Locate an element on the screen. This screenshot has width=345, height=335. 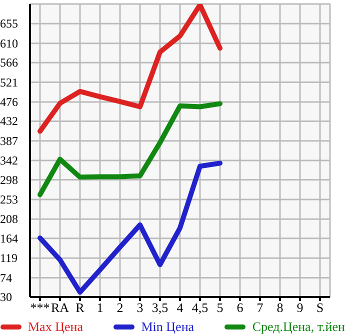
x-tick-label: 1 is located at coordinates (100, 308).